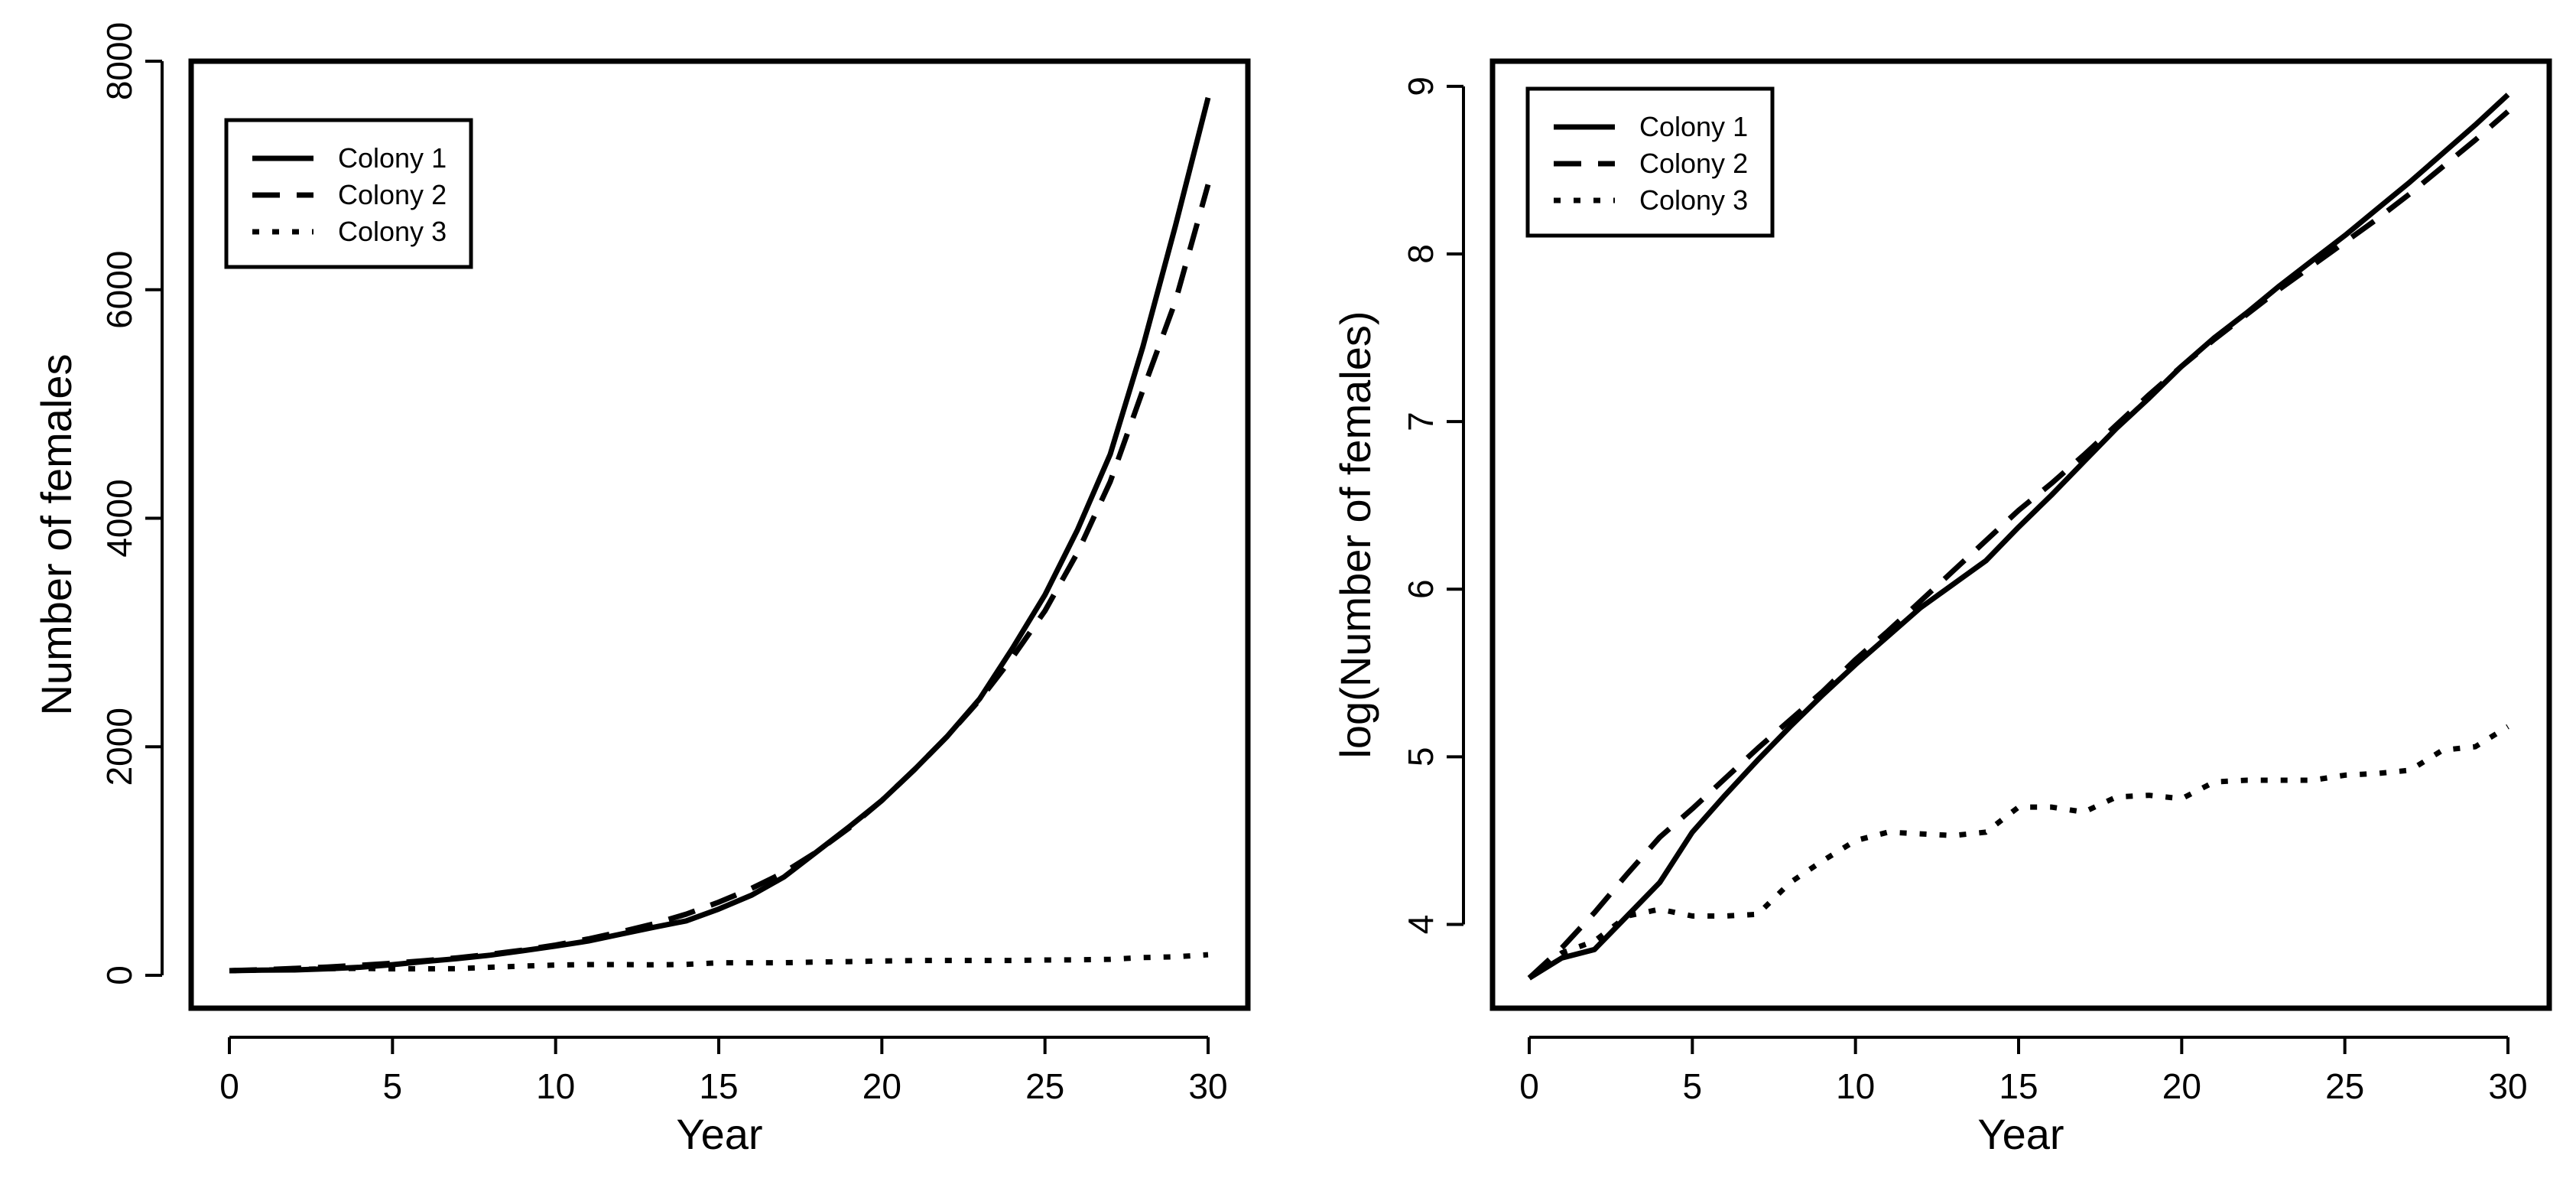 The width and height of the screenshot is (2576, 1178). I want to click on y-tick-label: 0, so click(119, 975).